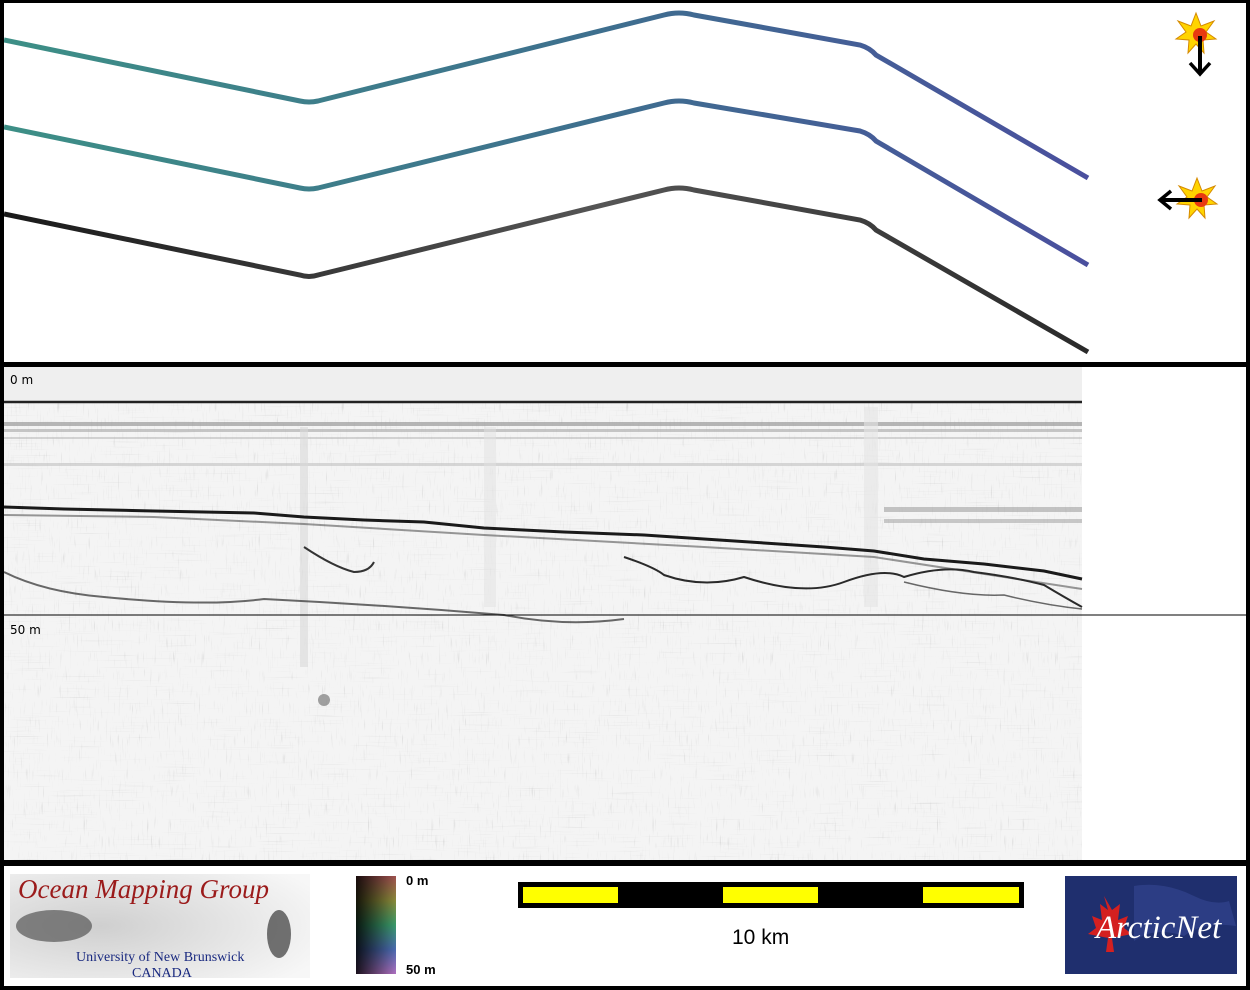 This screenshot has width=1250, height=990. Describe the element at coordinates (162, 973) in the screenshot. I see `omg-subtitle-country: CANADA` at that location.